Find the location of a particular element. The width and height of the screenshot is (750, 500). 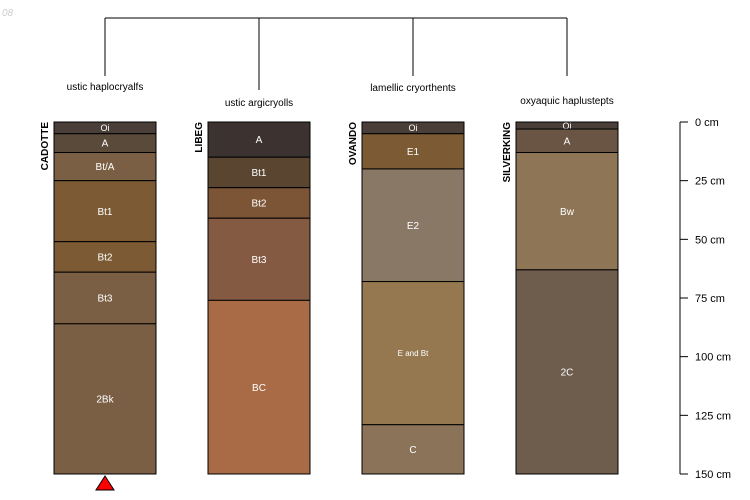

markers is located at coordinates (105, 483).